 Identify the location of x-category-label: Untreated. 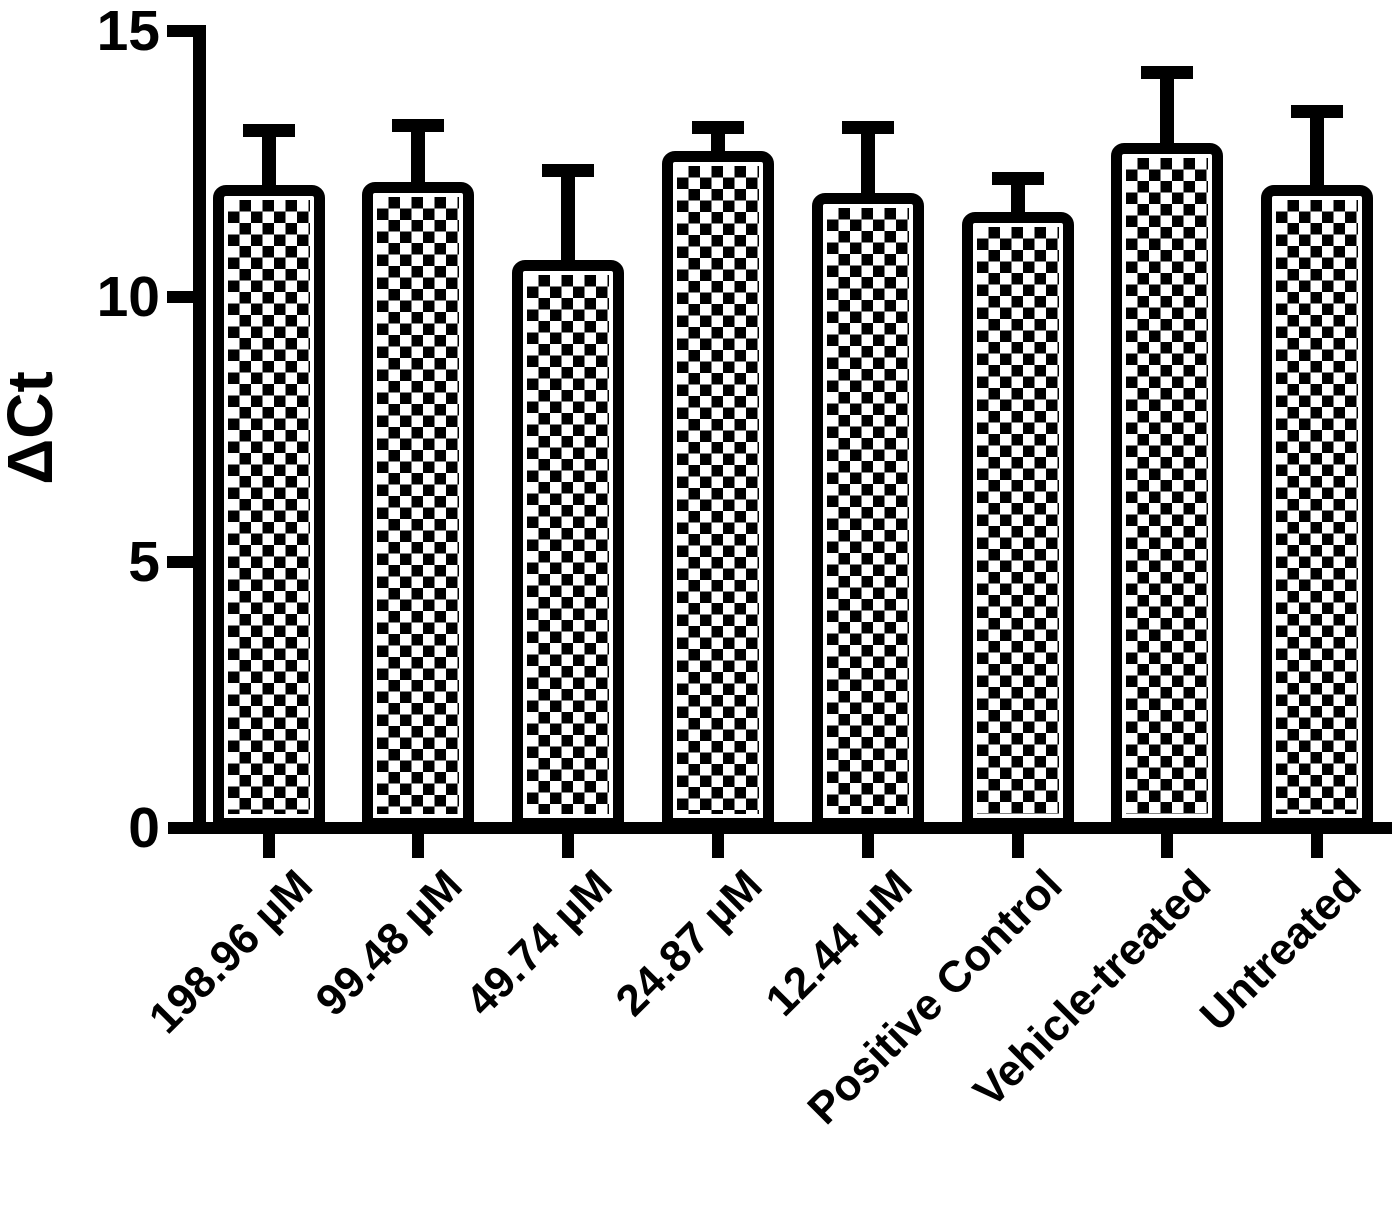
(1280, 950).